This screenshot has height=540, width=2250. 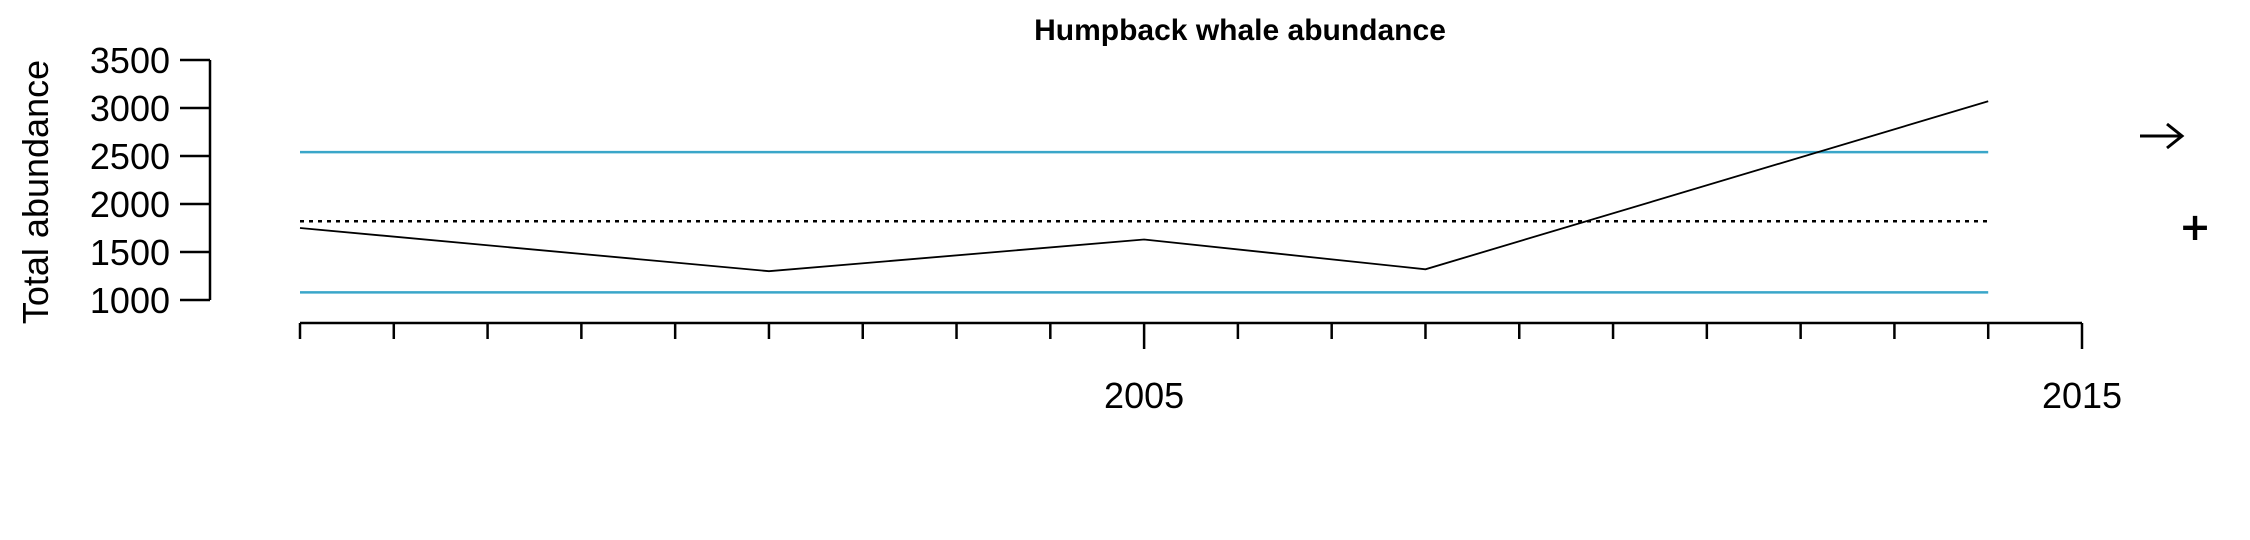 What do you see at coordinates (130, 108) in the screenshot?
I see `y-tick-label: 3000` at bounding box center [130, 108].